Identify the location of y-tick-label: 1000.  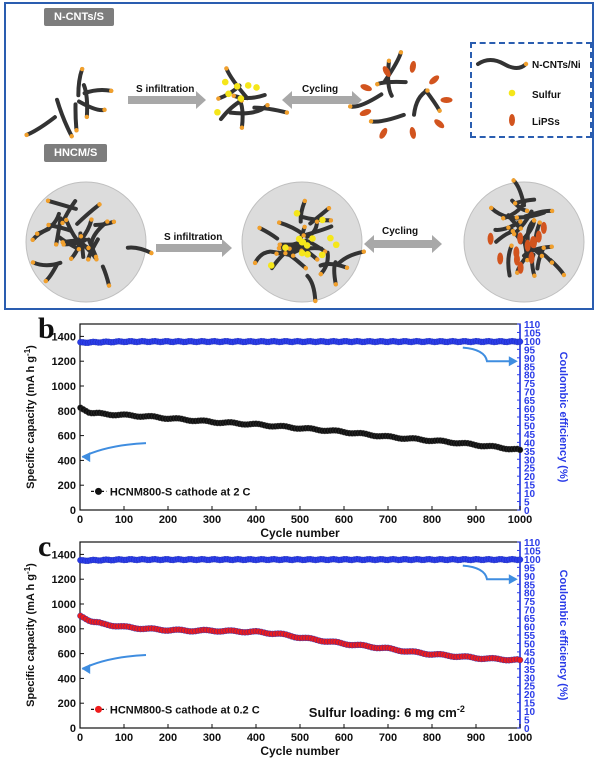
(64, 605).